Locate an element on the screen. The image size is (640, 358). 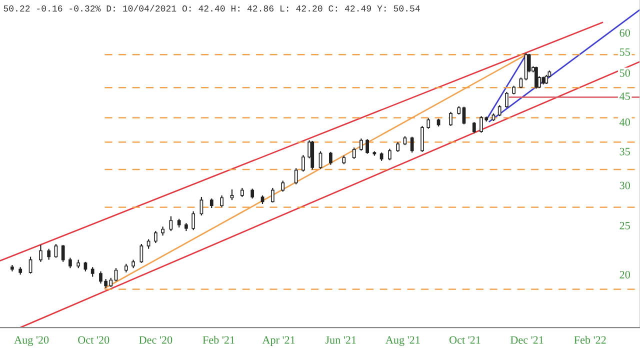
x-tick-label: Jun '21 is located at coordinates (340, 340).